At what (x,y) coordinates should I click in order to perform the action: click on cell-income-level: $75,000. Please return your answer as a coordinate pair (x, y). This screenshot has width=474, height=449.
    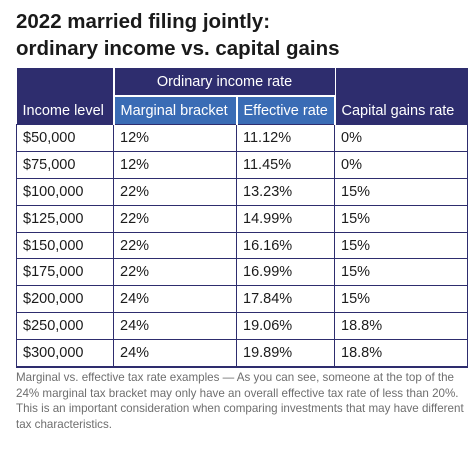
    Looking at the image, I should click on (65, 164).